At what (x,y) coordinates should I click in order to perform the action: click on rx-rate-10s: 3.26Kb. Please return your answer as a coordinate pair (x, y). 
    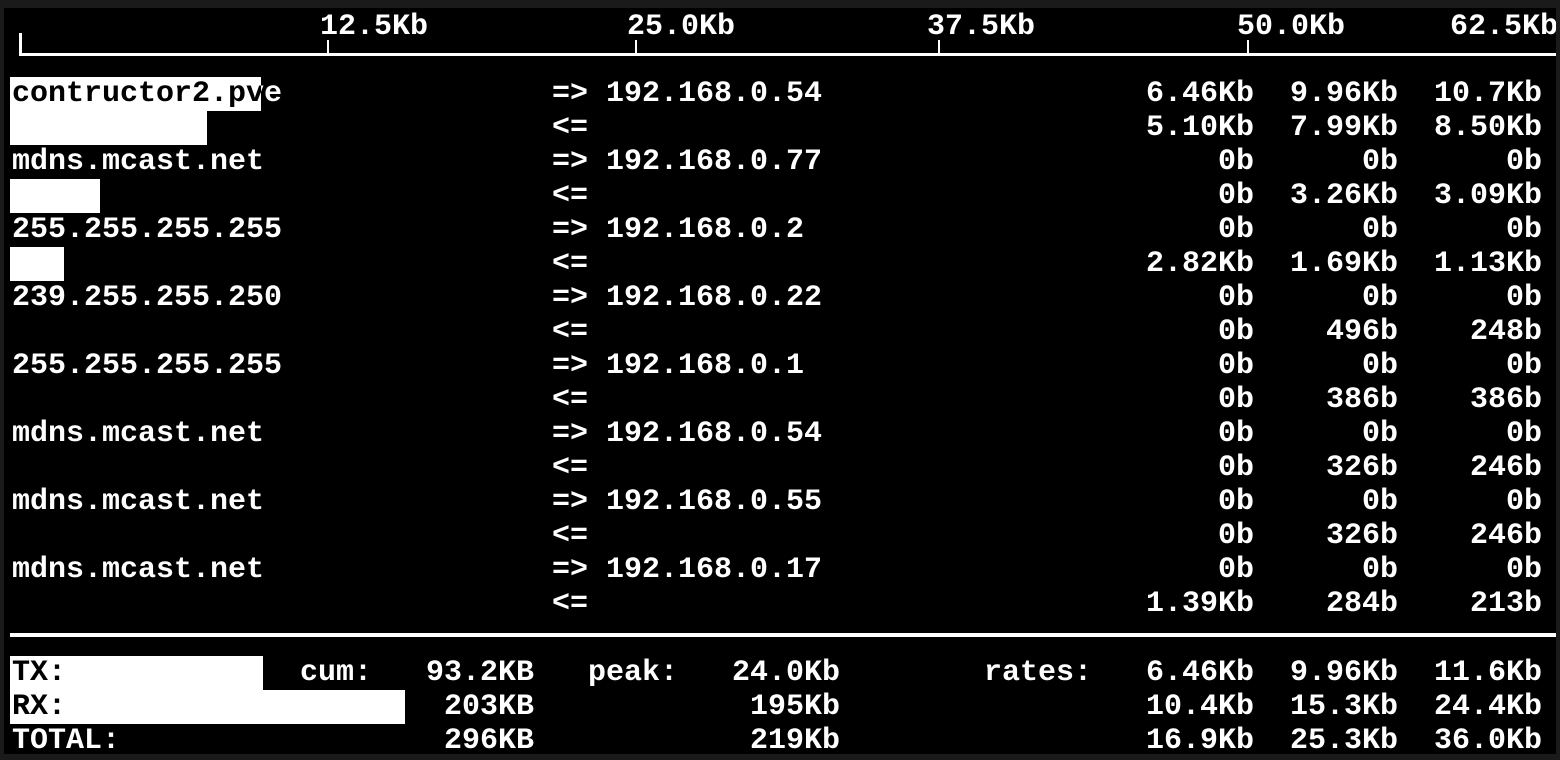
    Looking at the image, I should click on (1343, 196).